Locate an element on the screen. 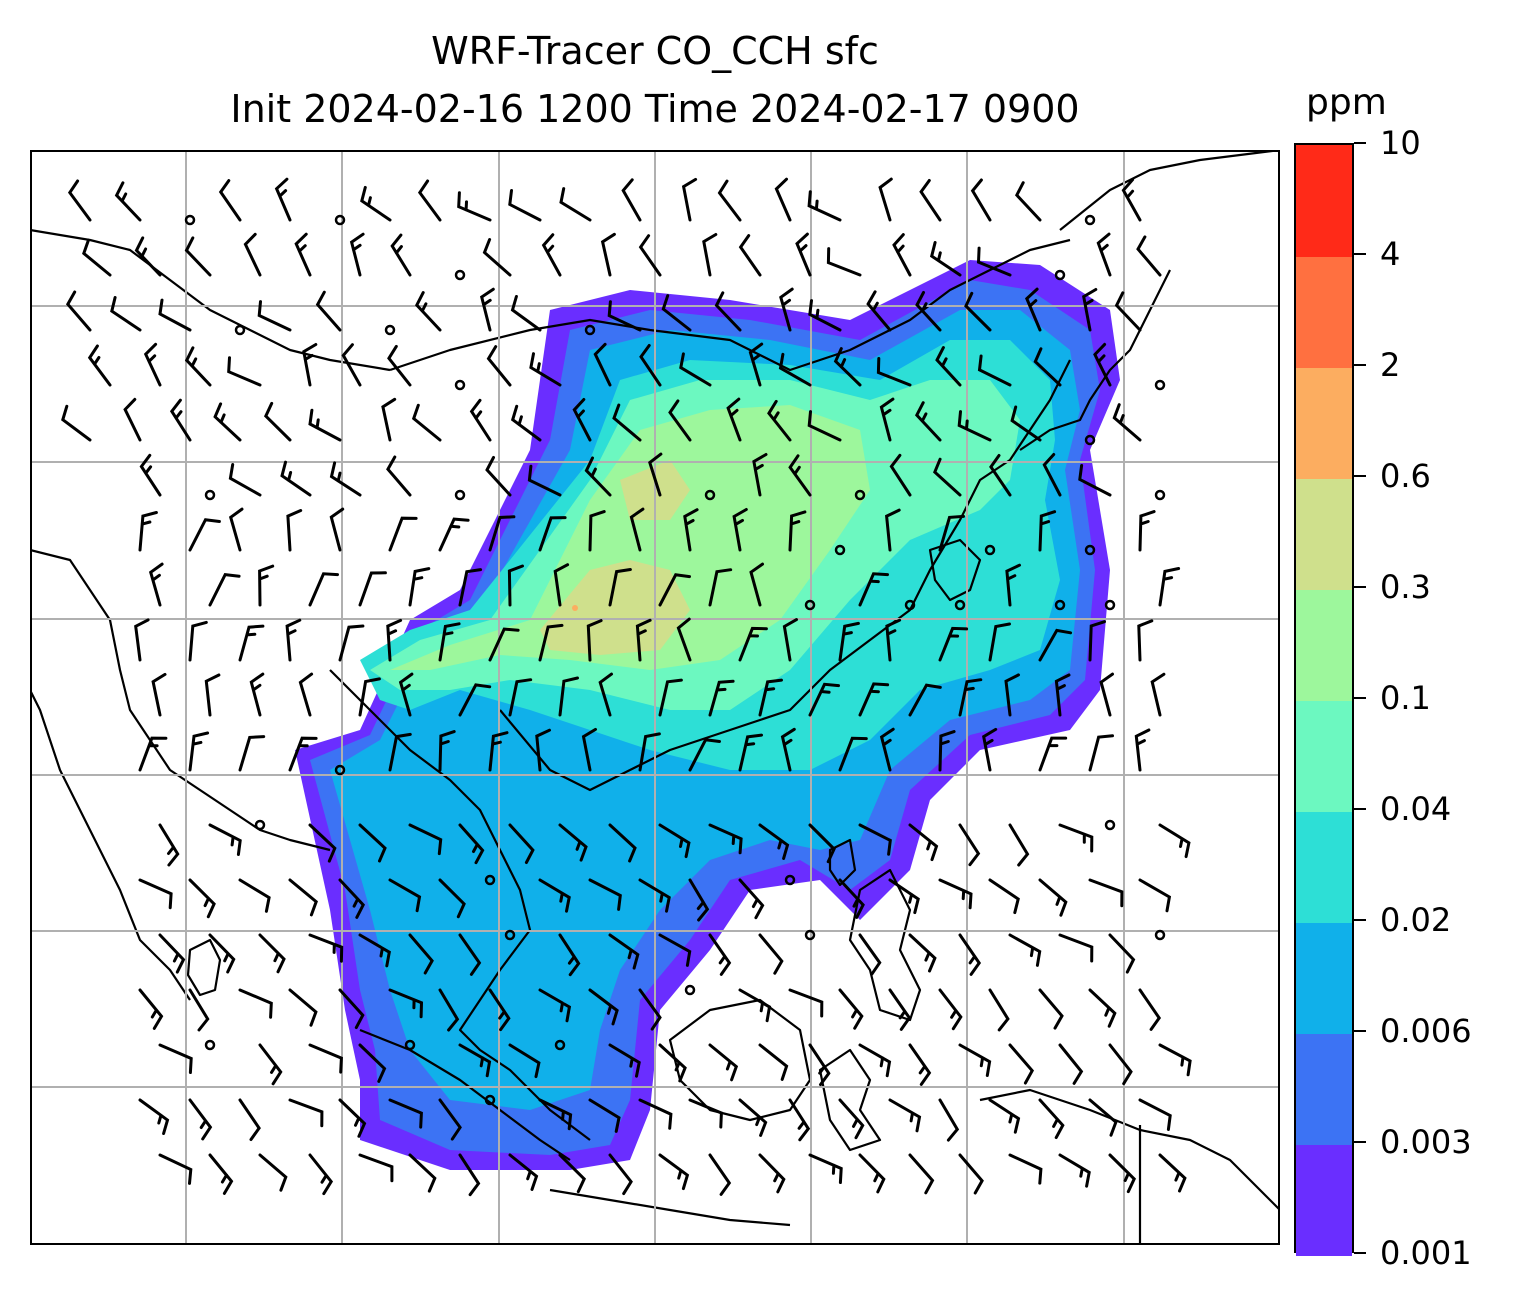 The width and height of the screenshot is (1528, 1306). colorbar-tick-label: 0.02 is located at coordinates (1416, 920).